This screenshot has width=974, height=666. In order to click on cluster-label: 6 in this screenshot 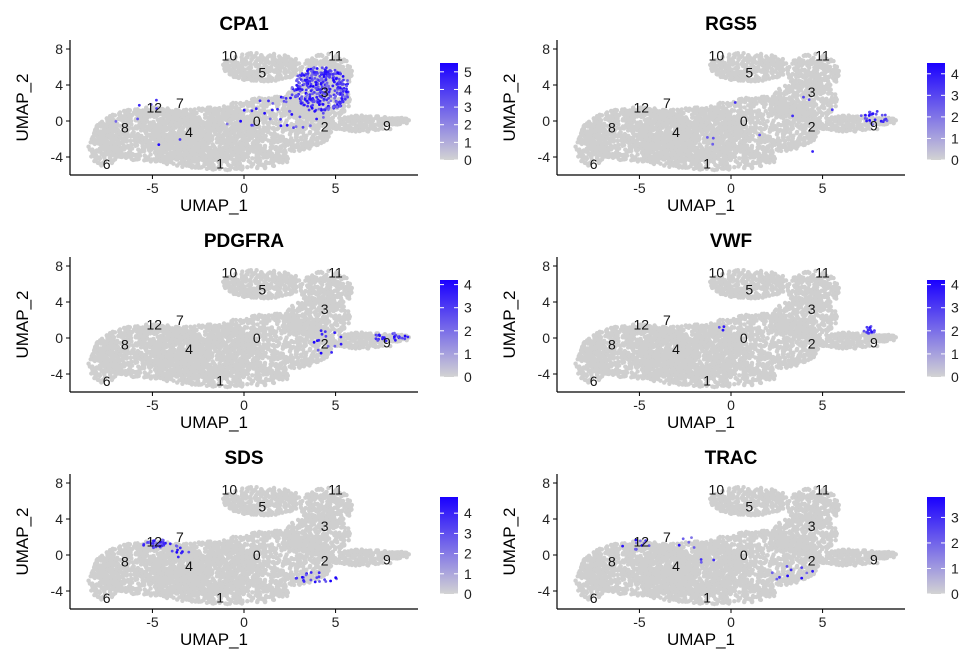, I will do `click(107, 164)`.